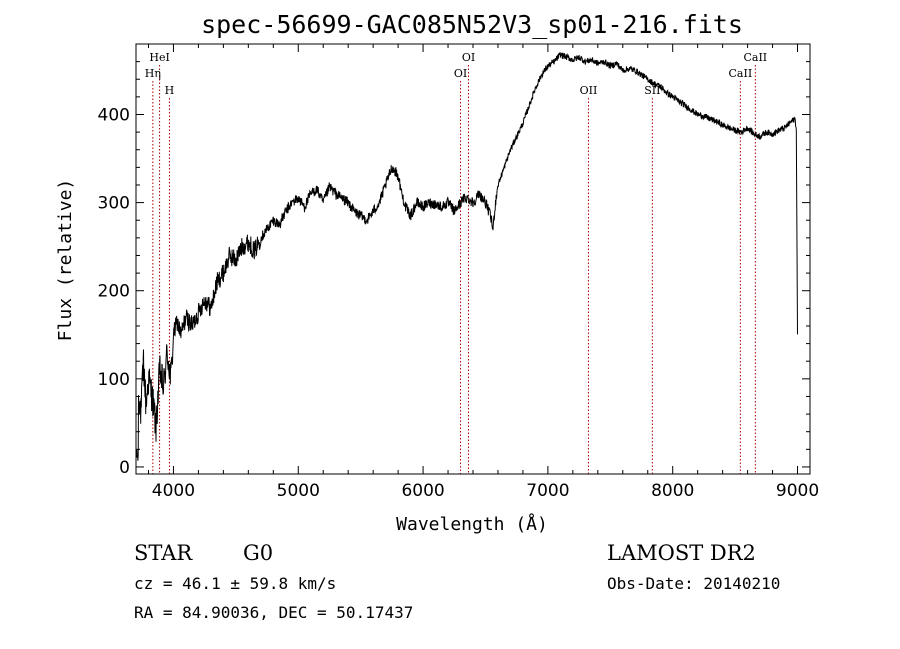 Image resolution: width=900 pixels, height=649 pixels. Describe the element at coordinates (681, 553) in the screenshot. I see `survey-name: LAMOST DR2` at that location.